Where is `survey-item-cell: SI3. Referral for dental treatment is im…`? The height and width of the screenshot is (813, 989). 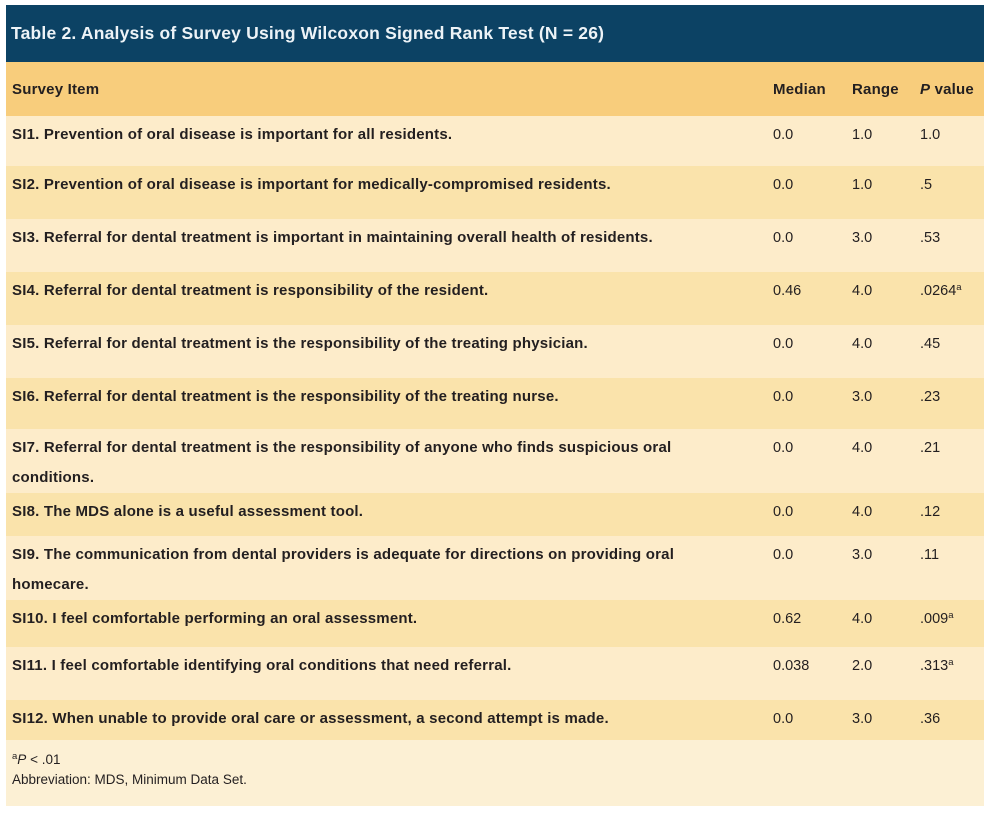 survey-item-cell: SI3. Referral for dental treatment is im… is located at coordinates (332, 237).